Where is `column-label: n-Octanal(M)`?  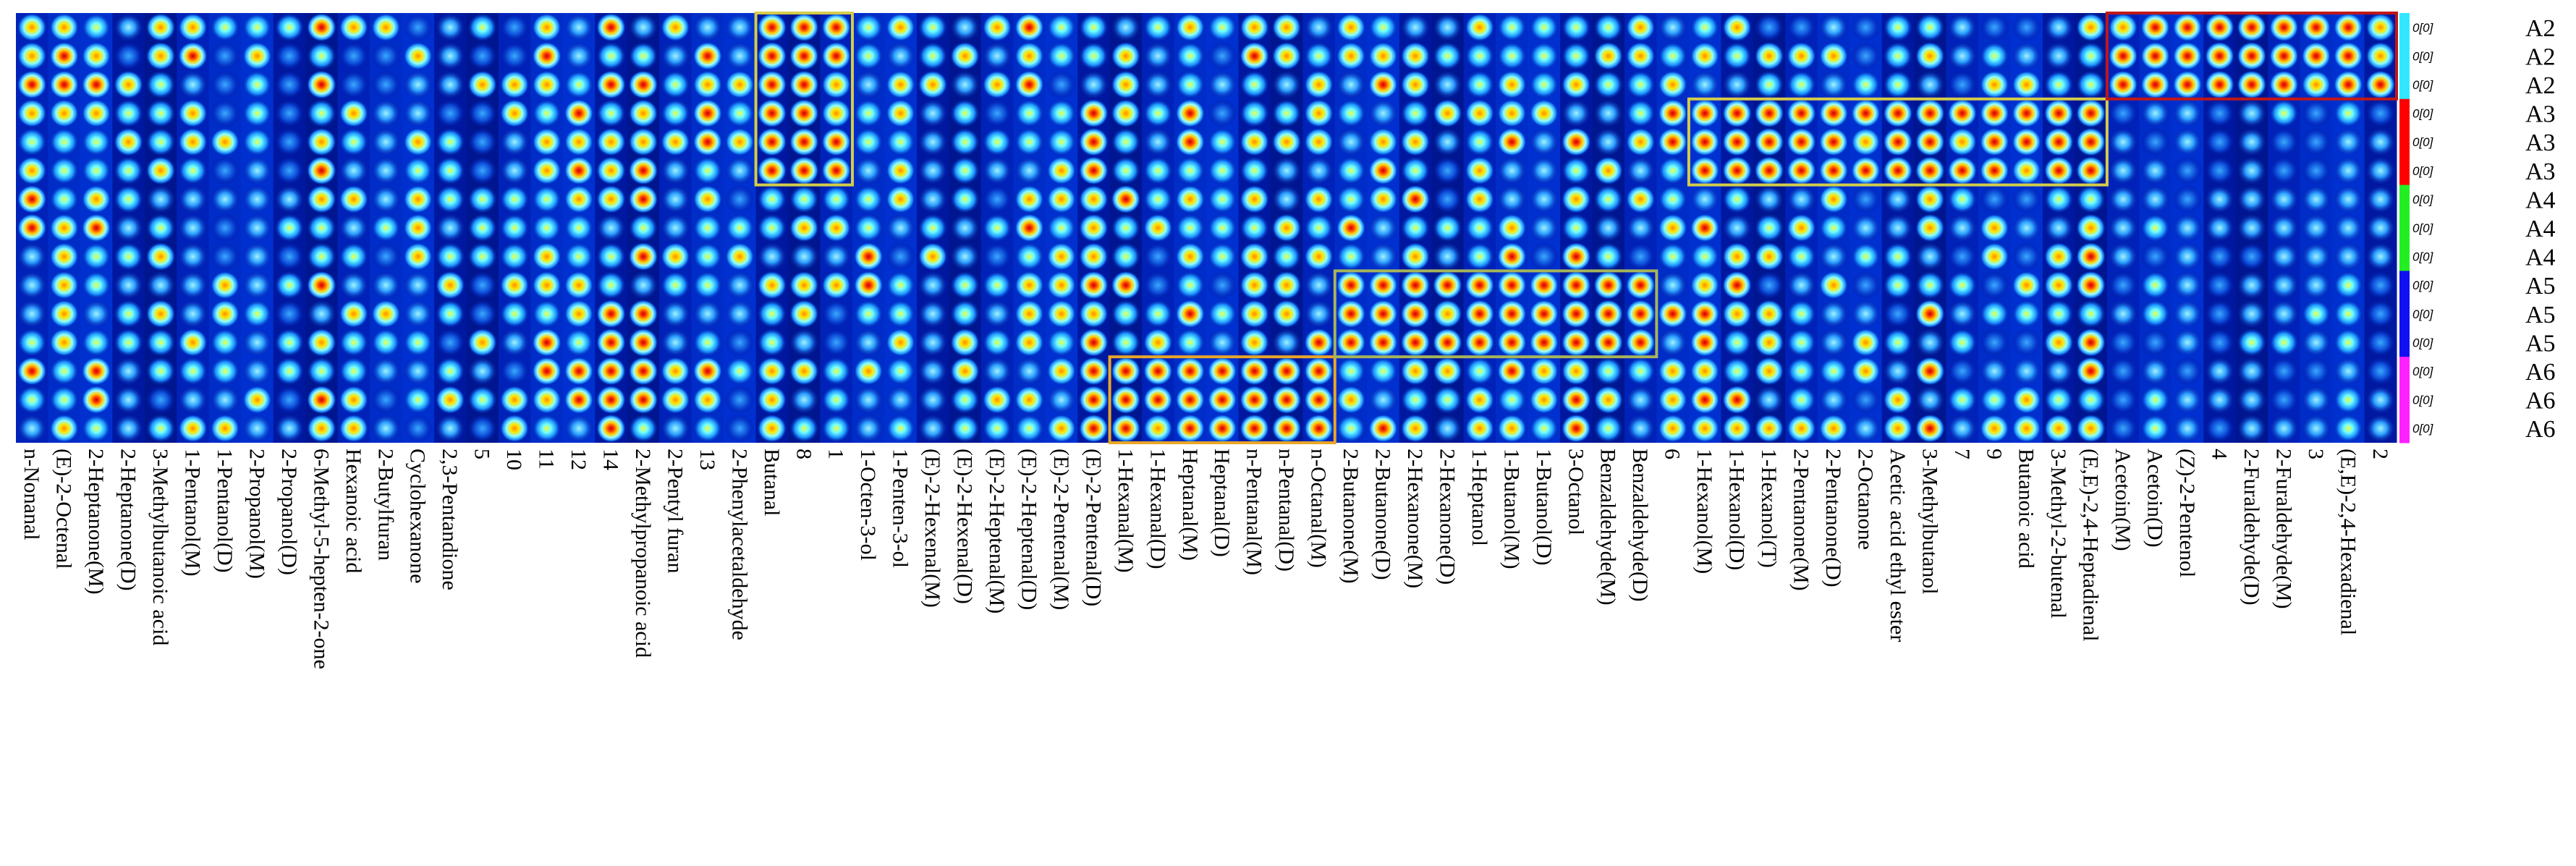
column-label: n-Octanal(M) is located at coordinates (1319, 508).